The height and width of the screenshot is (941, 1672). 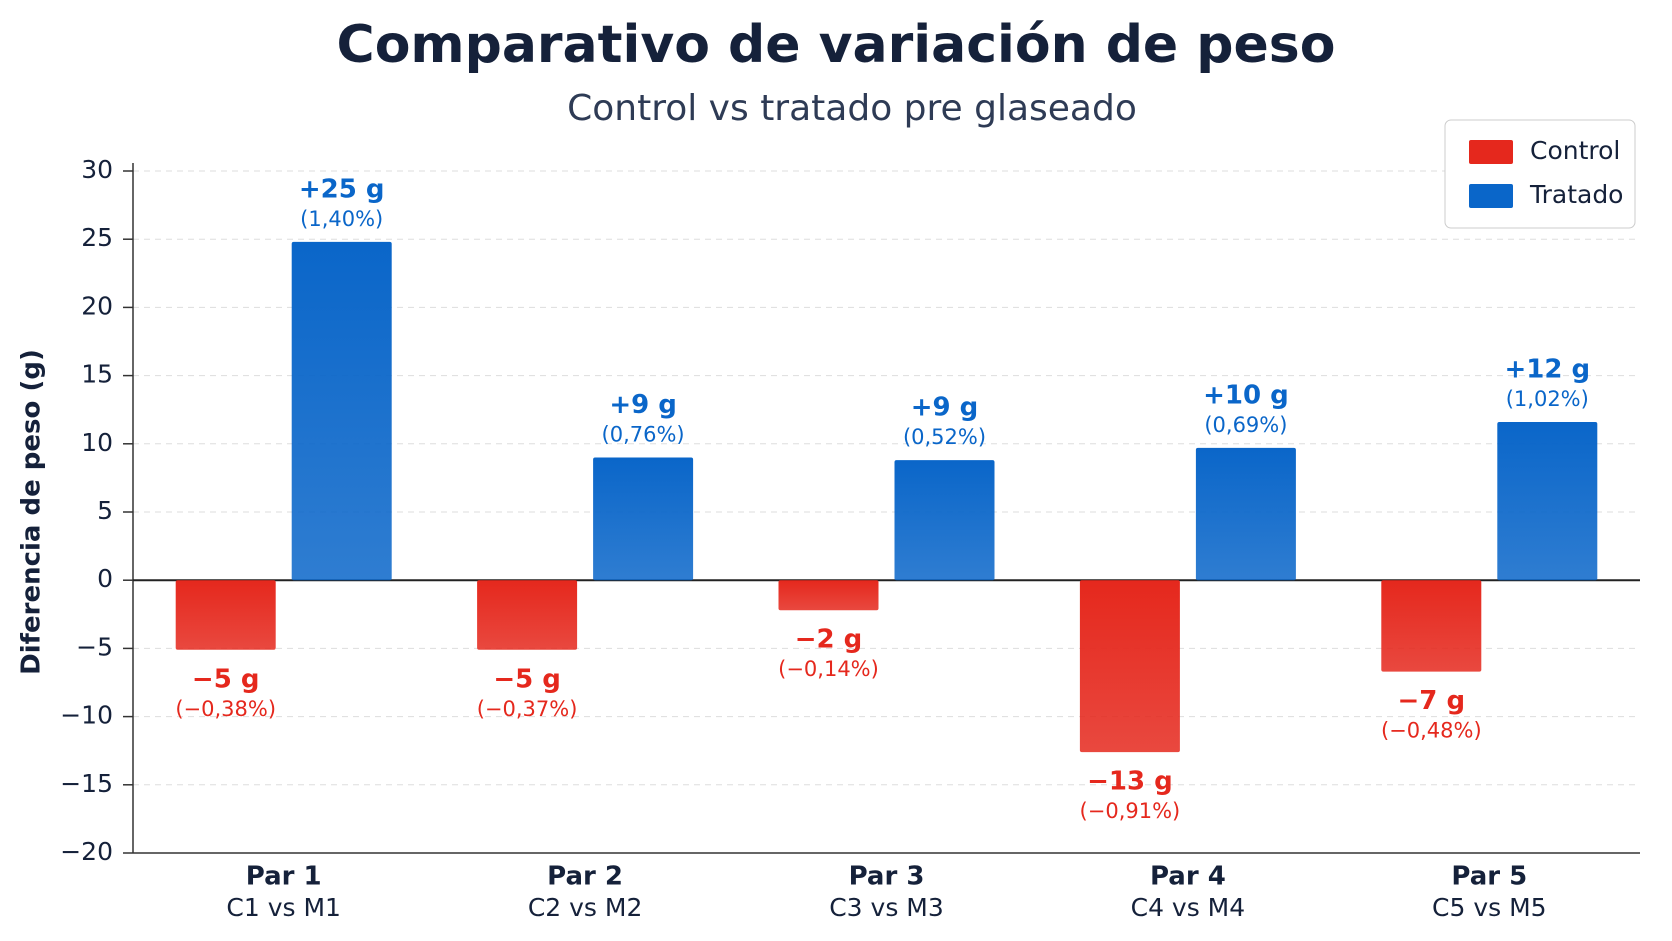 What do you see at coordinates (32, 512) in the screenshot?
I see `y-axis-label: Diferencia de peso (g)` at bounding box center [32, 512].